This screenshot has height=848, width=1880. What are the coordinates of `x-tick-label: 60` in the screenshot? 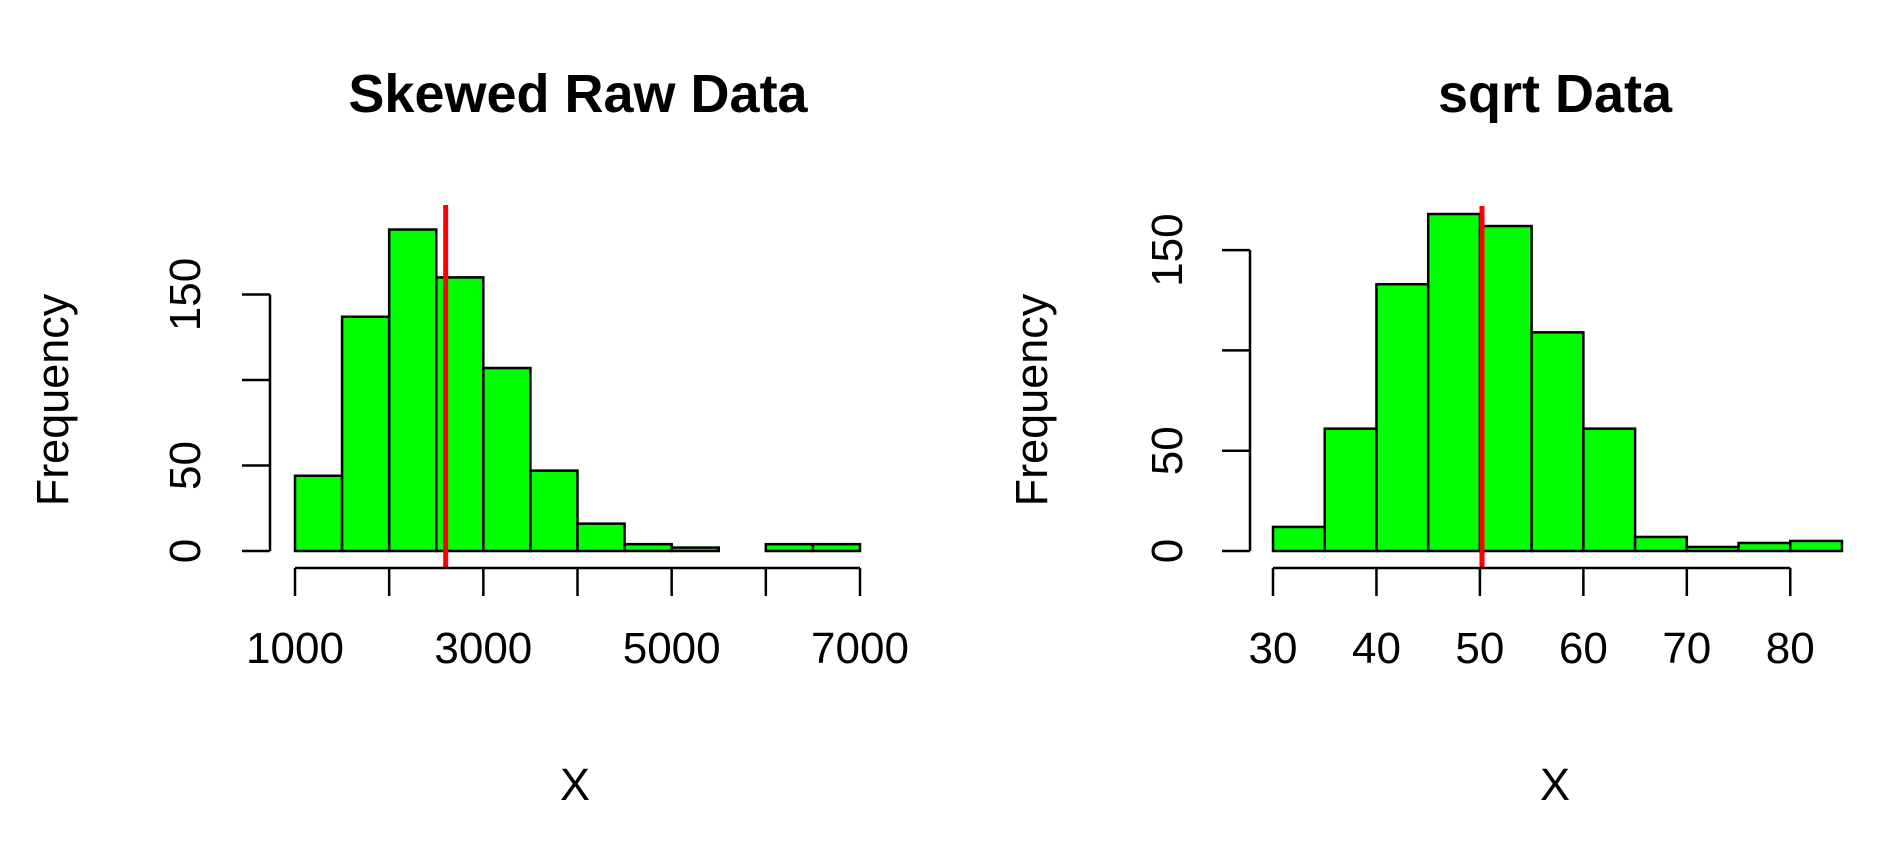 It's located at (1583, 648).